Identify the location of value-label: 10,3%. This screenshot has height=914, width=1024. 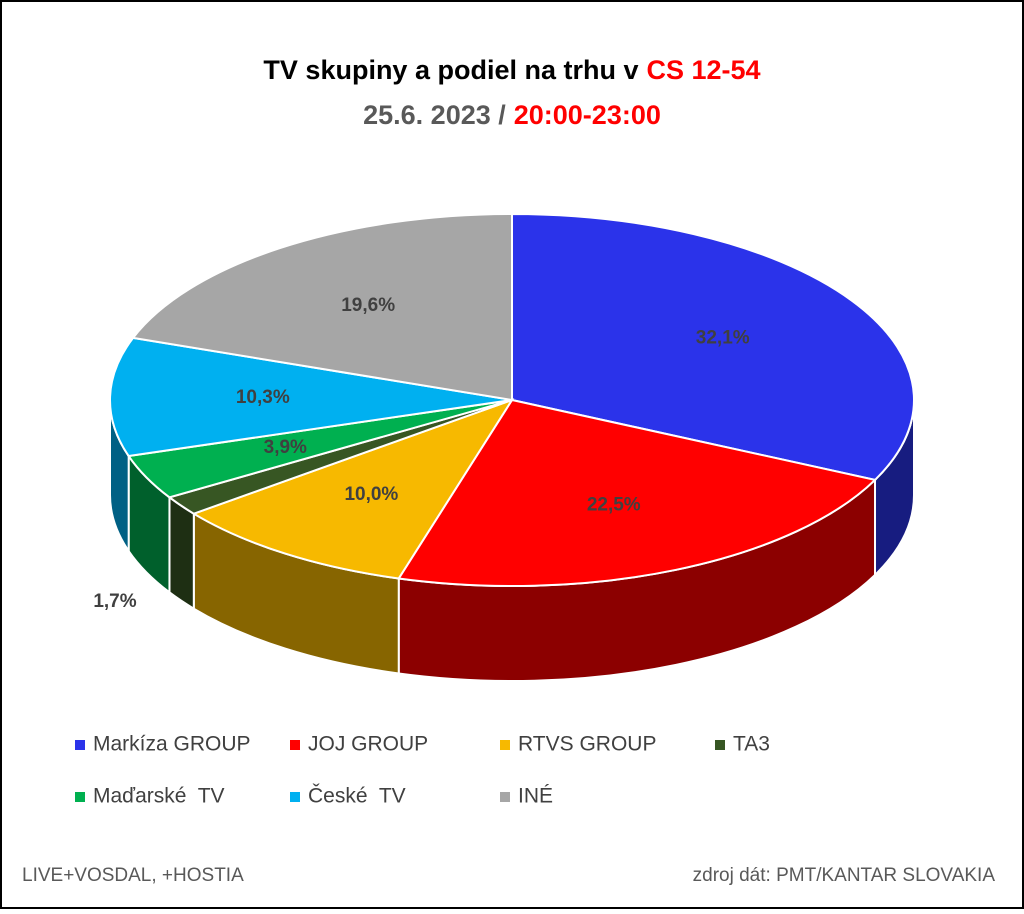
(263, 397).